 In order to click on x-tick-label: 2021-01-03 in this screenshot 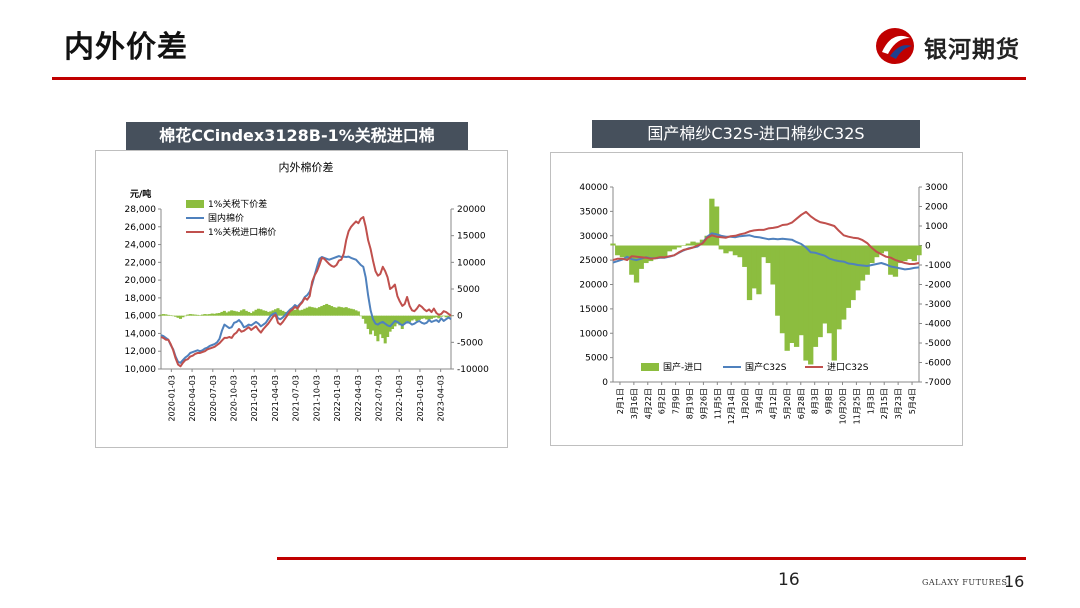, I will do `click(254, 398)`.